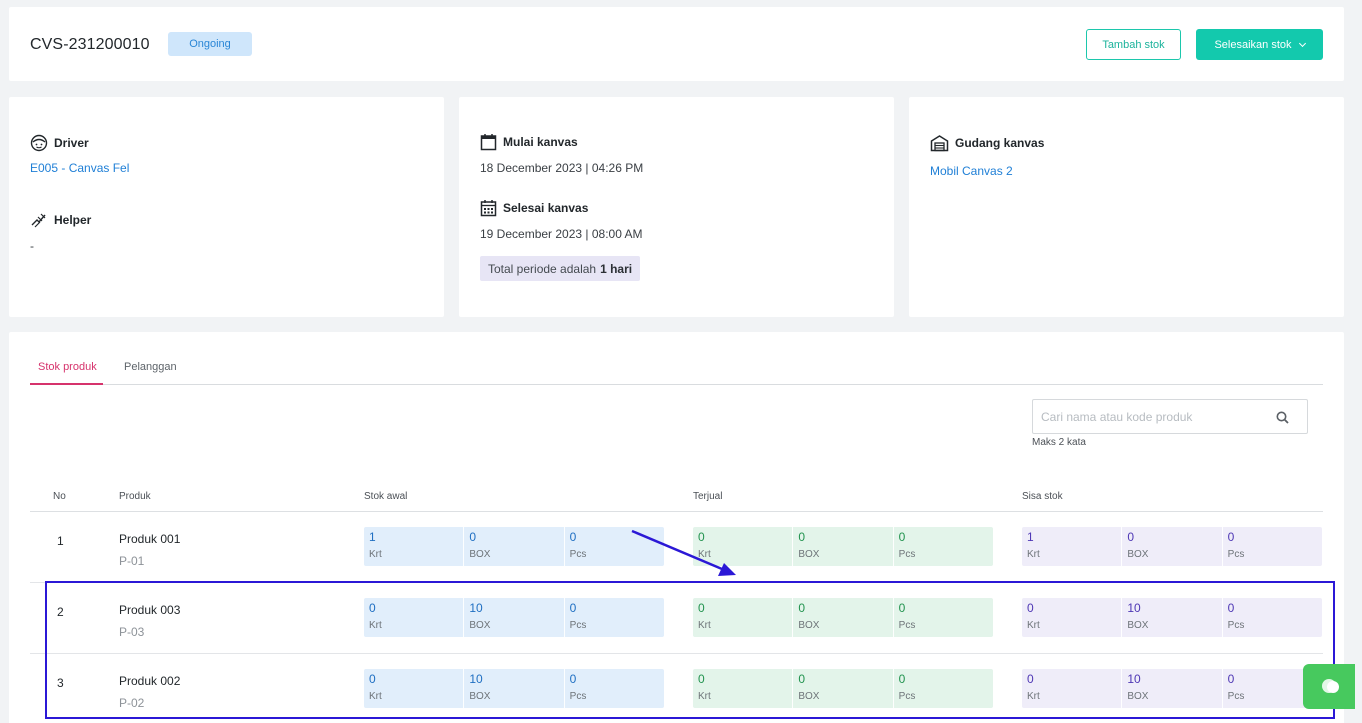  I want to click on tab-stok-produk: Stok produk, so click(67, 367).